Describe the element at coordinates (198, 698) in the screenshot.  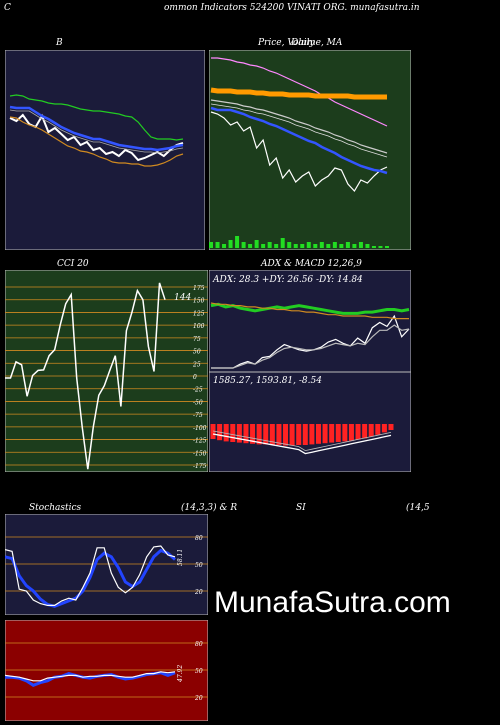
I see `rsi-level-label: 20` at that location.